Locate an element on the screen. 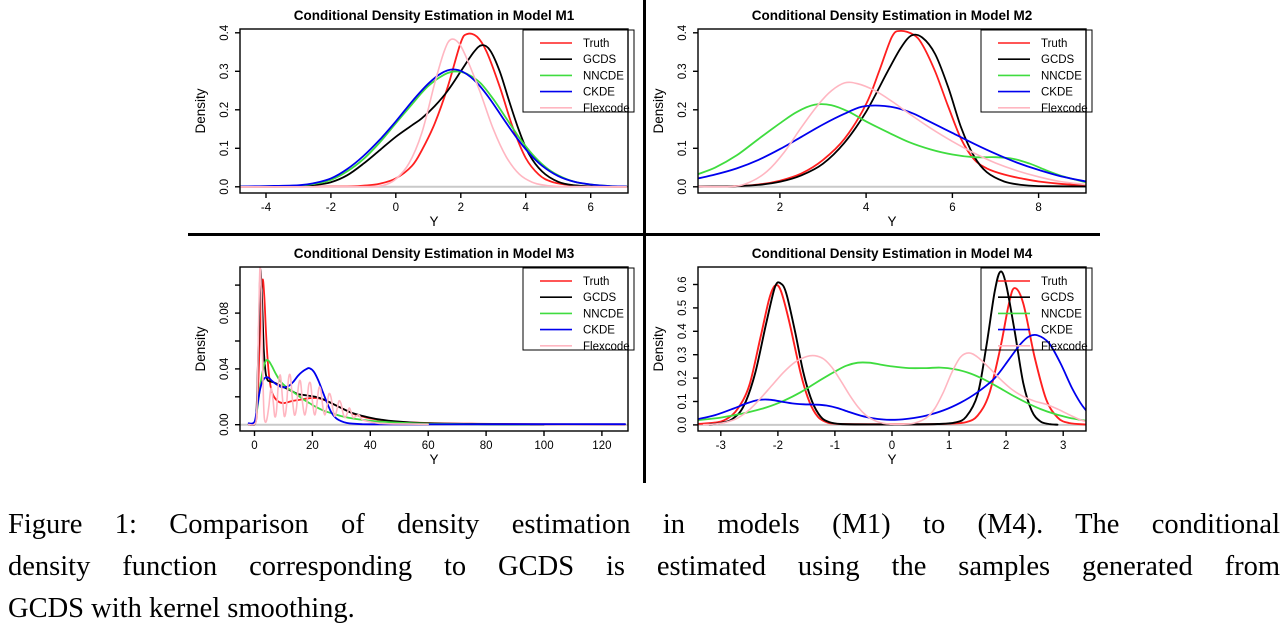  y-tick-label: 0.6 is located at coordinates (683, 285).